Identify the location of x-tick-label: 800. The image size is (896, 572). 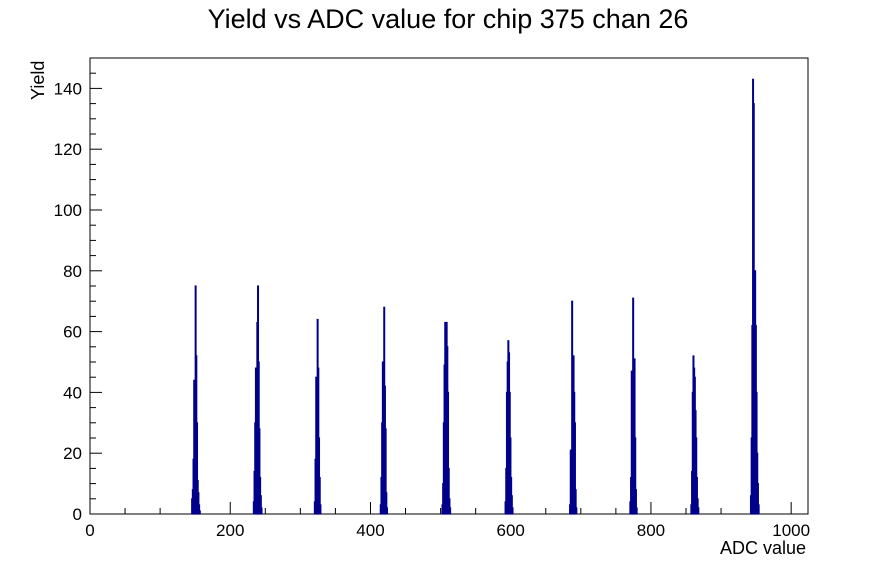
(651, 530).